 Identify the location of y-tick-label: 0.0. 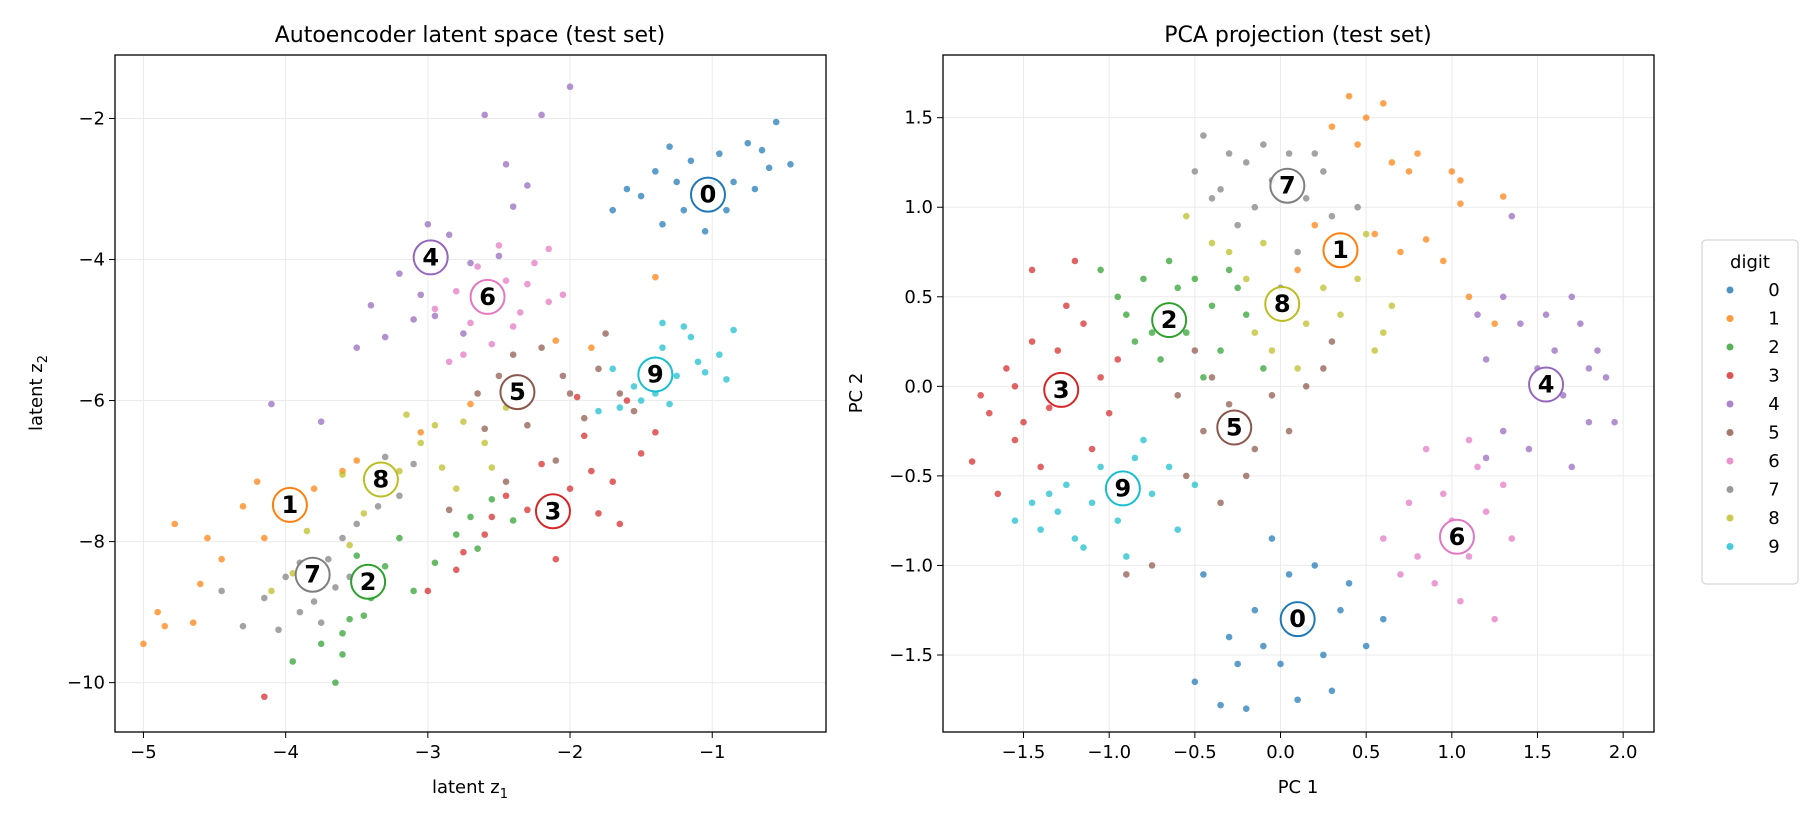
(918, 386).